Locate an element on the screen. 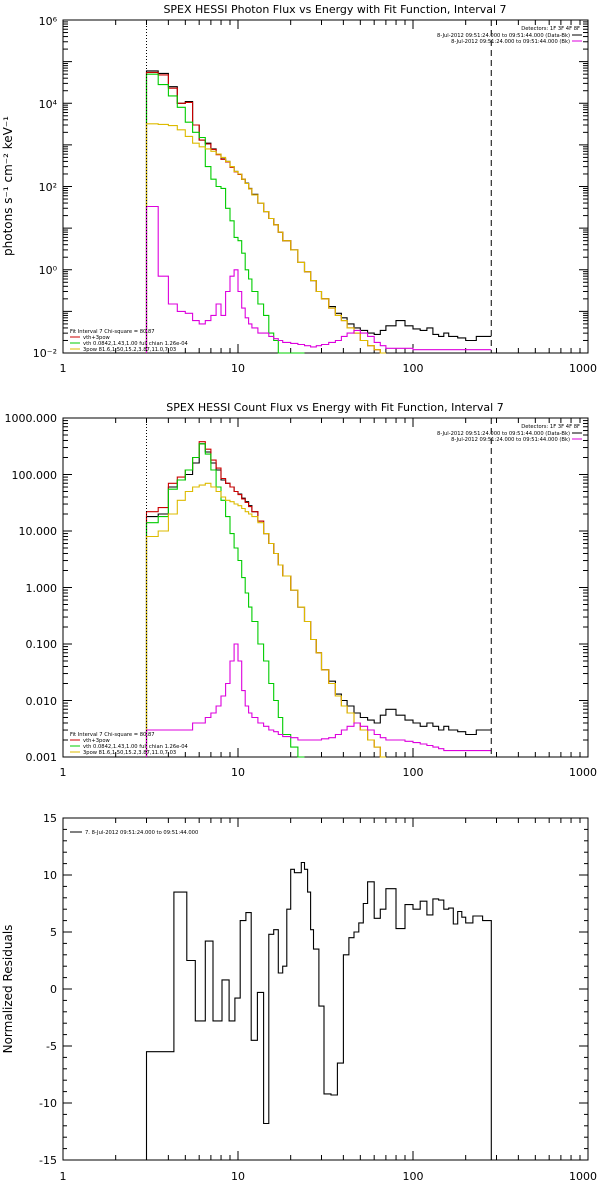  photon-legend-item: 3pow 81.6,1.50,15.2,3.87,11.0,7.03 is located at coordinates (129, 350).